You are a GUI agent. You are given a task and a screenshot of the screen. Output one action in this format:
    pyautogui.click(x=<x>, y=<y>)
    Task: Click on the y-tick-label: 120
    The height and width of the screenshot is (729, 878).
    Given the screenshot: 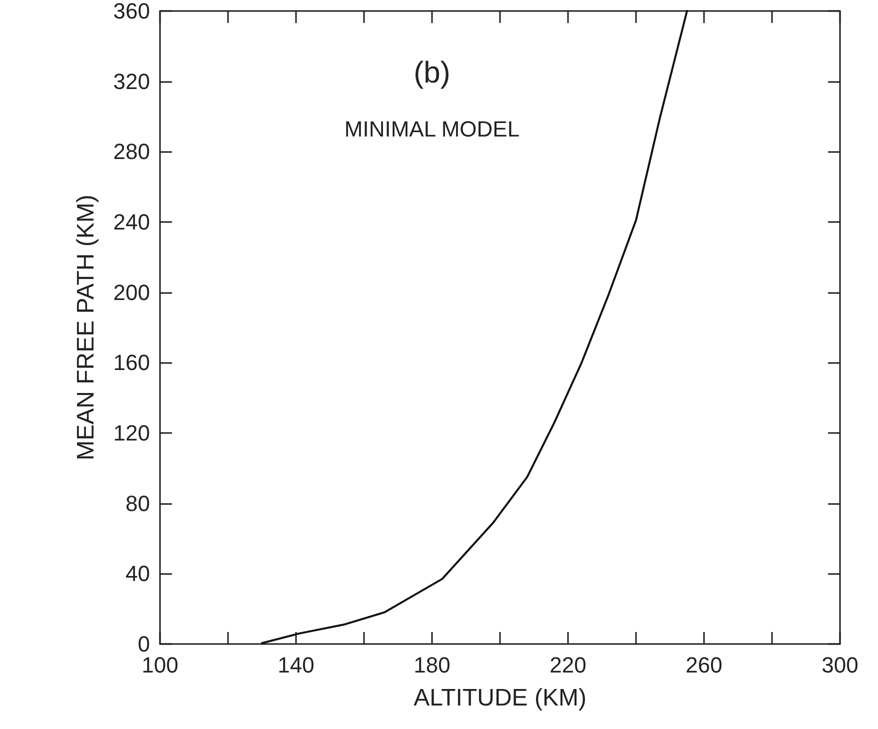 What is the action you would take?
    pyautogui.click(x=131, y=433)
    